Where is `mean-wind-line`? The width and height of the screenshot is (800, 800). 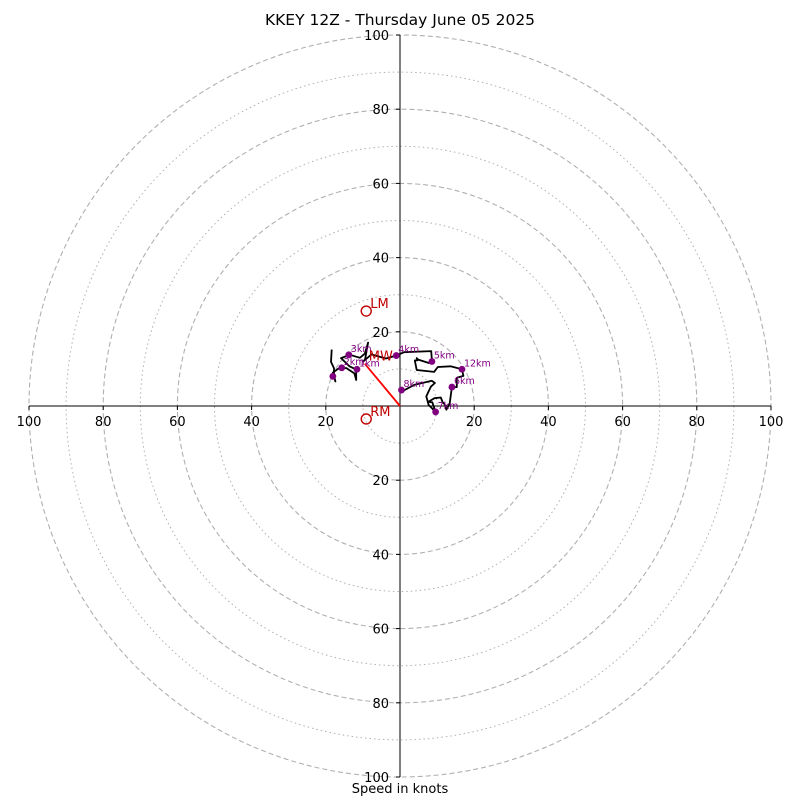 mean-wind-line is located at coordinates (382, 385).